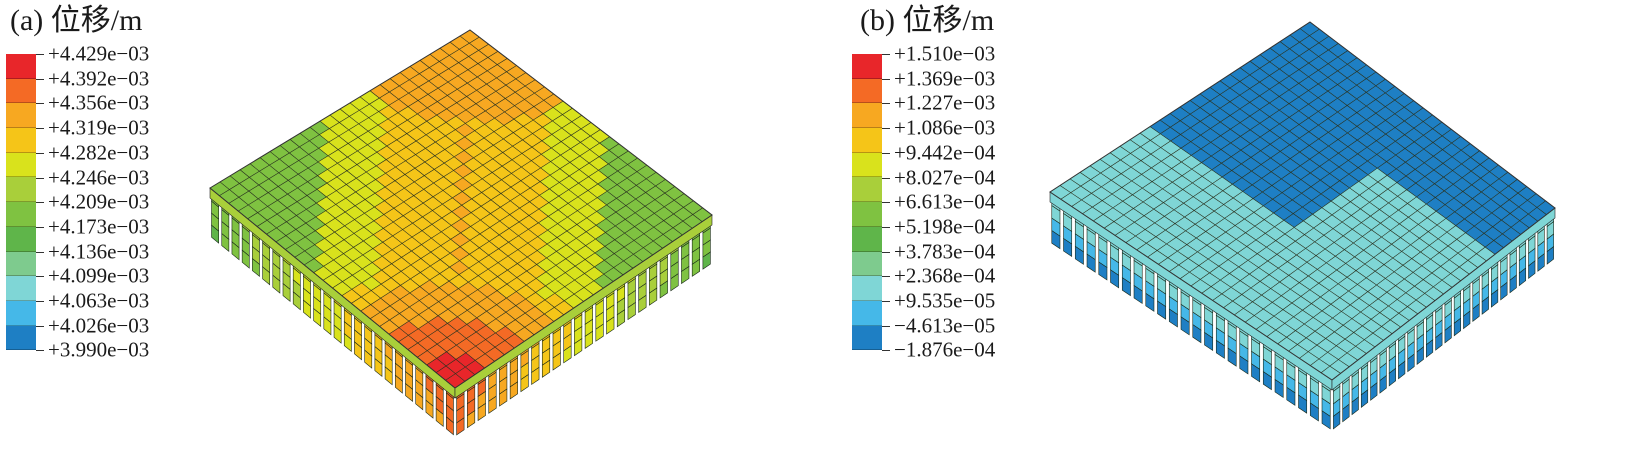 Image resolution: width=1625 pixels, height=455 pixels. I want to click on legend-value-label: +4.209e−03, so click(99, 201).